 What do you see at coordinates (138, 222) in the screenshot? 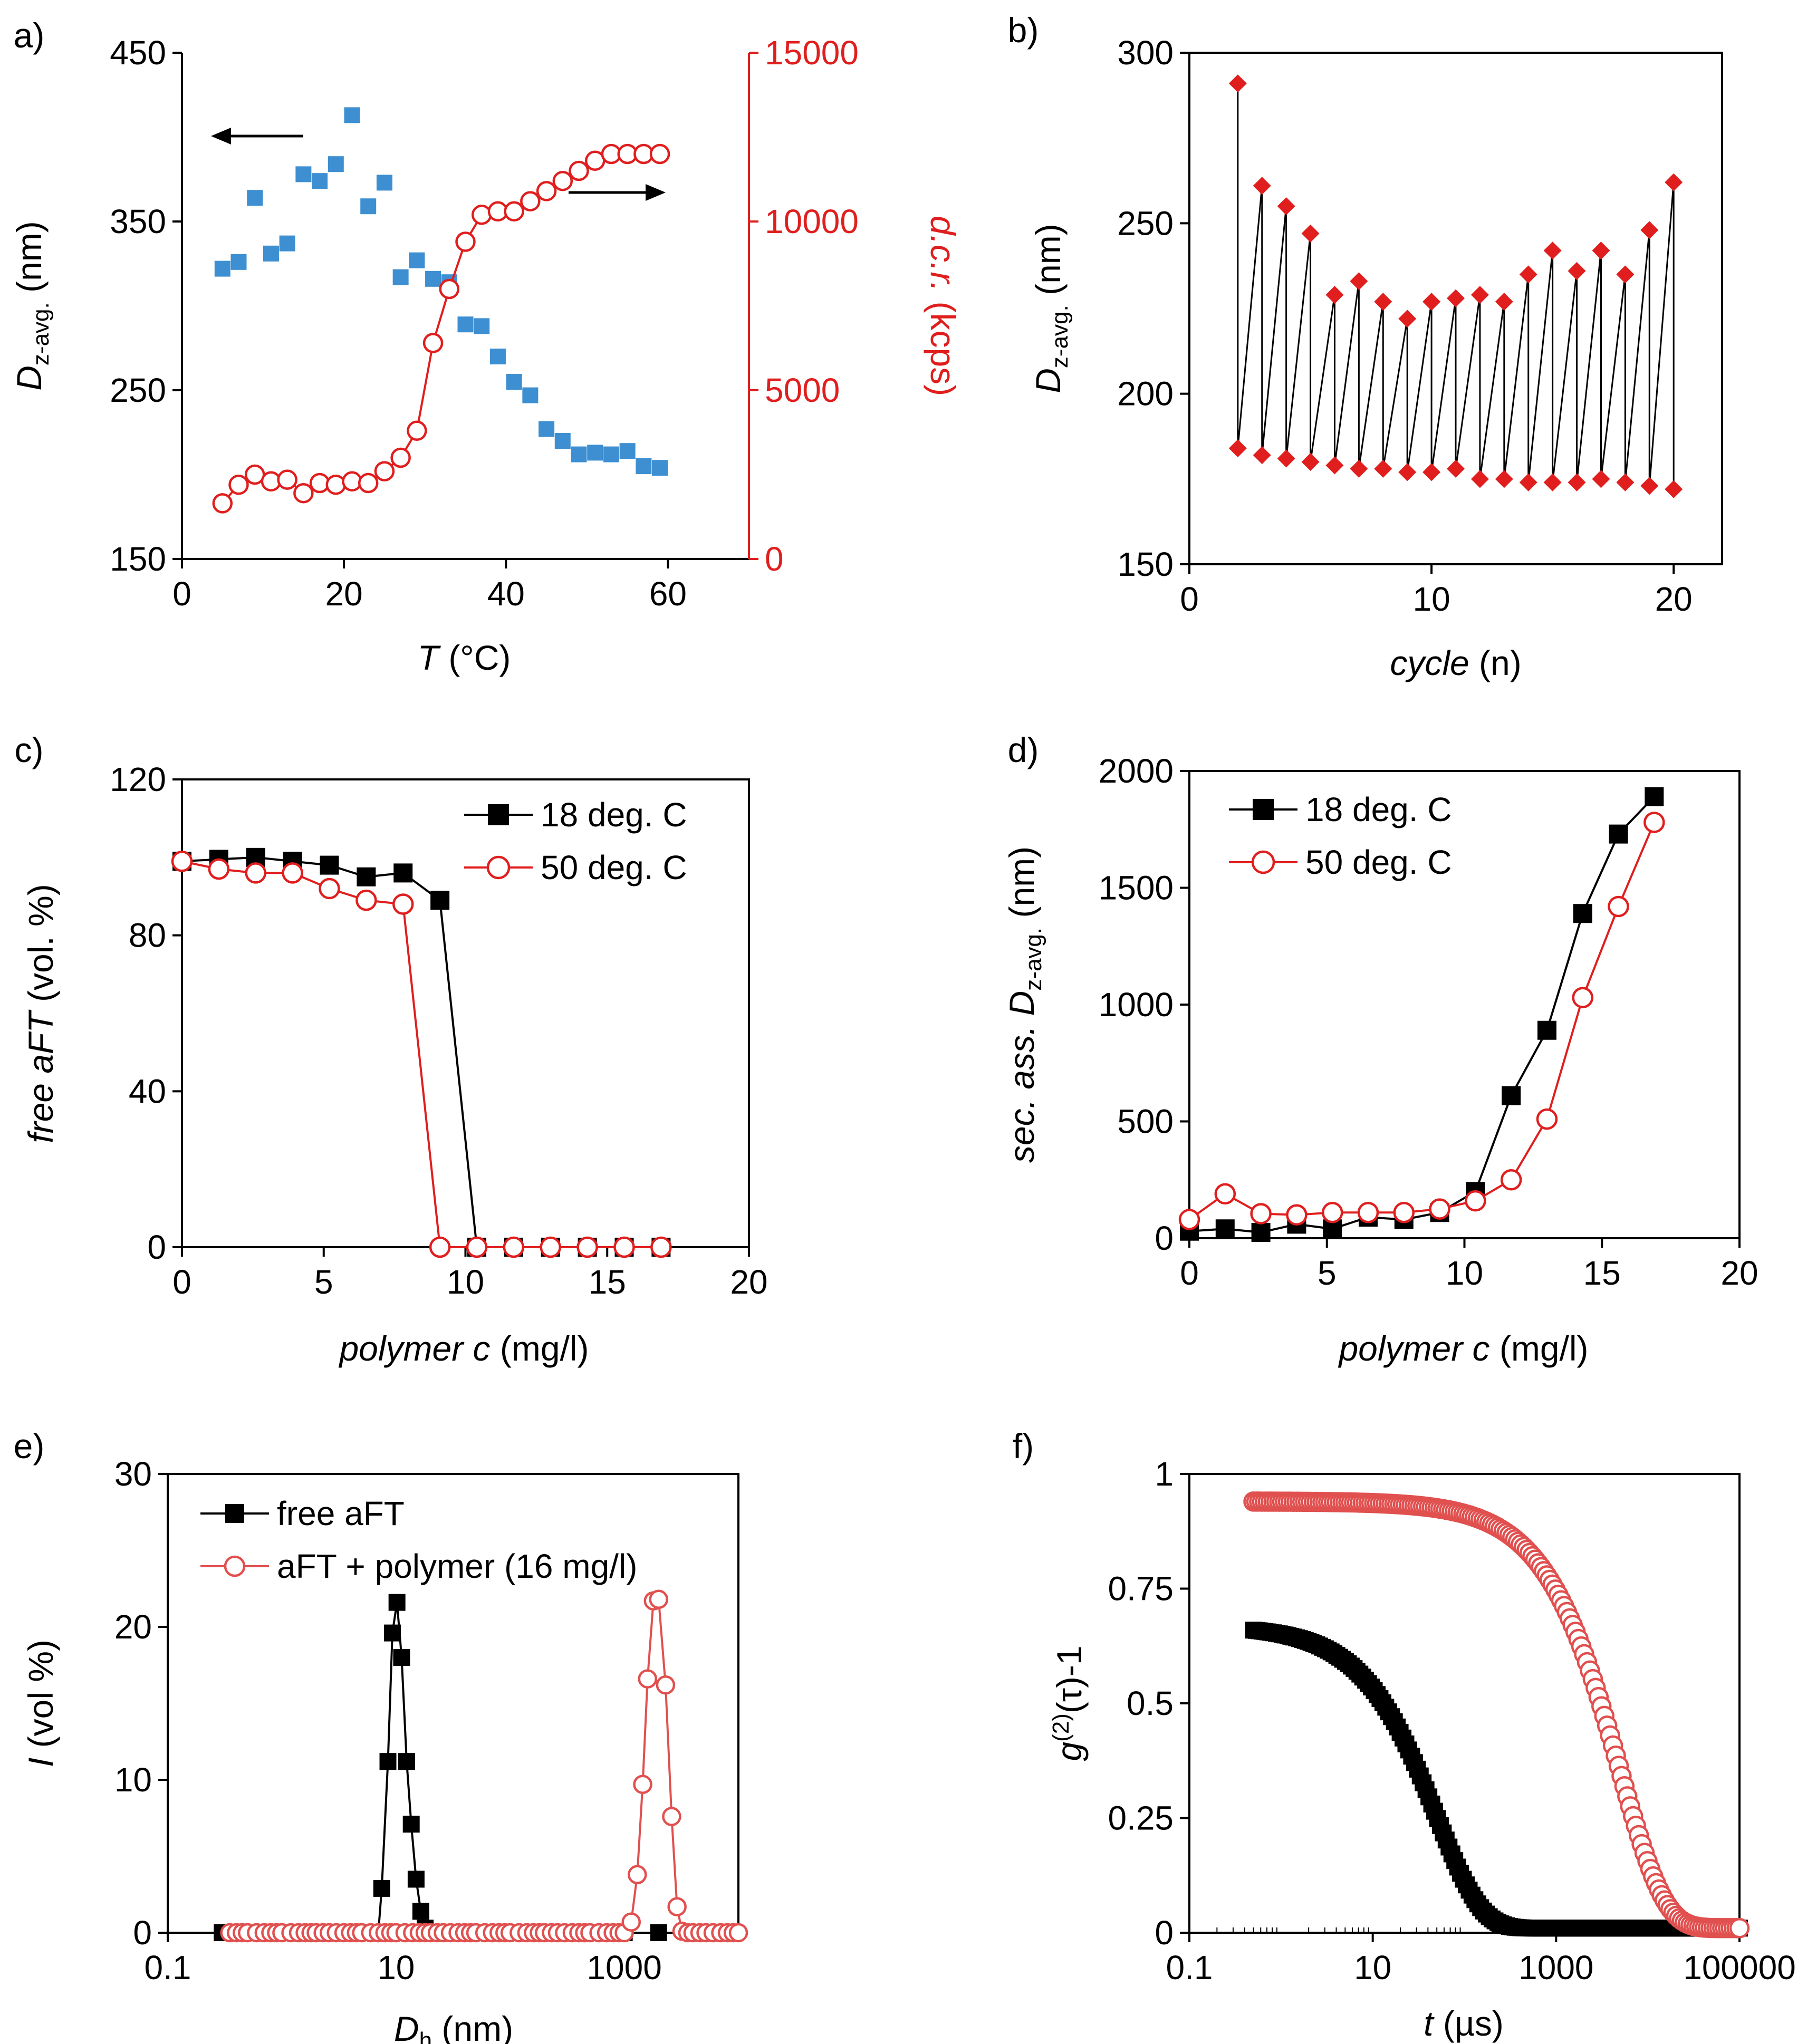
I see `y-tick-label: 350` at bounding box center [138, 222].